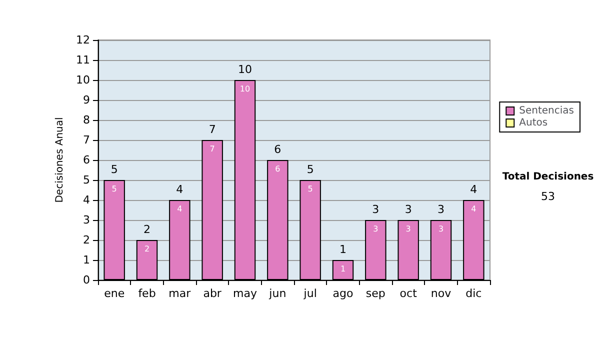 The image size is (600, 340). Describe the element at coordinates (86, 140) in the screenshot. I see `y-tick-label: 7` at that location.